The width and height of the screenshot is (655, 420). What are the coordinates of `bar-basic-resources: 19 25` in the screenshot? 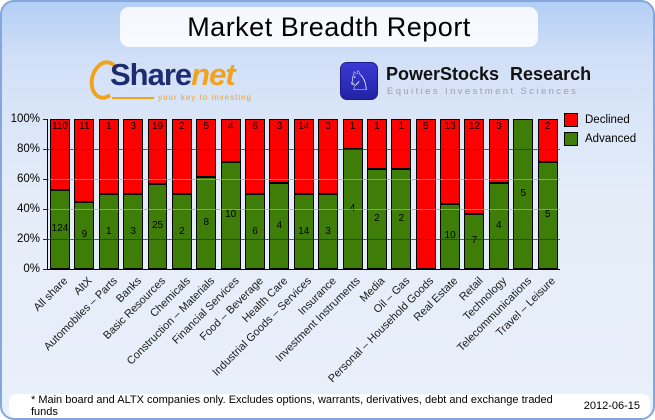 It's located at (157, 194).